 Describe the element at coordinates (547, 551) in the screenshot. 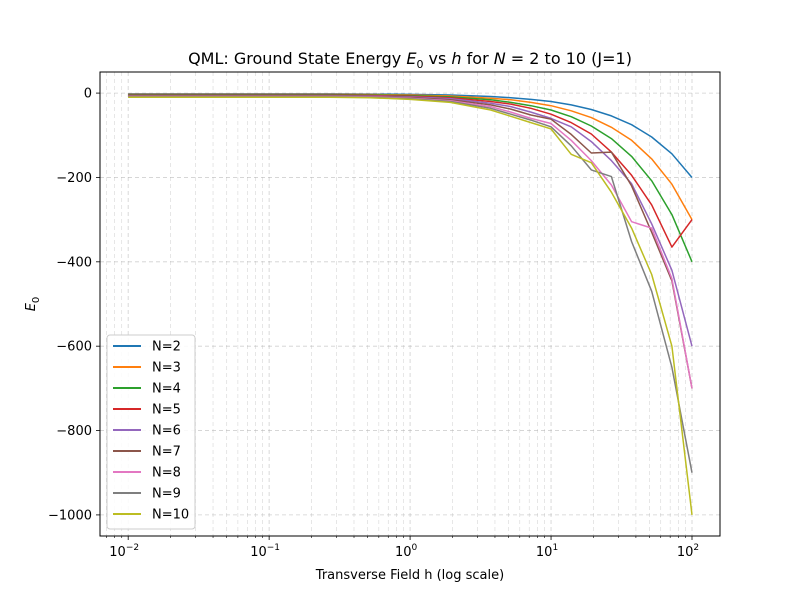

I see `x-tick-label: 10¹` at that location.